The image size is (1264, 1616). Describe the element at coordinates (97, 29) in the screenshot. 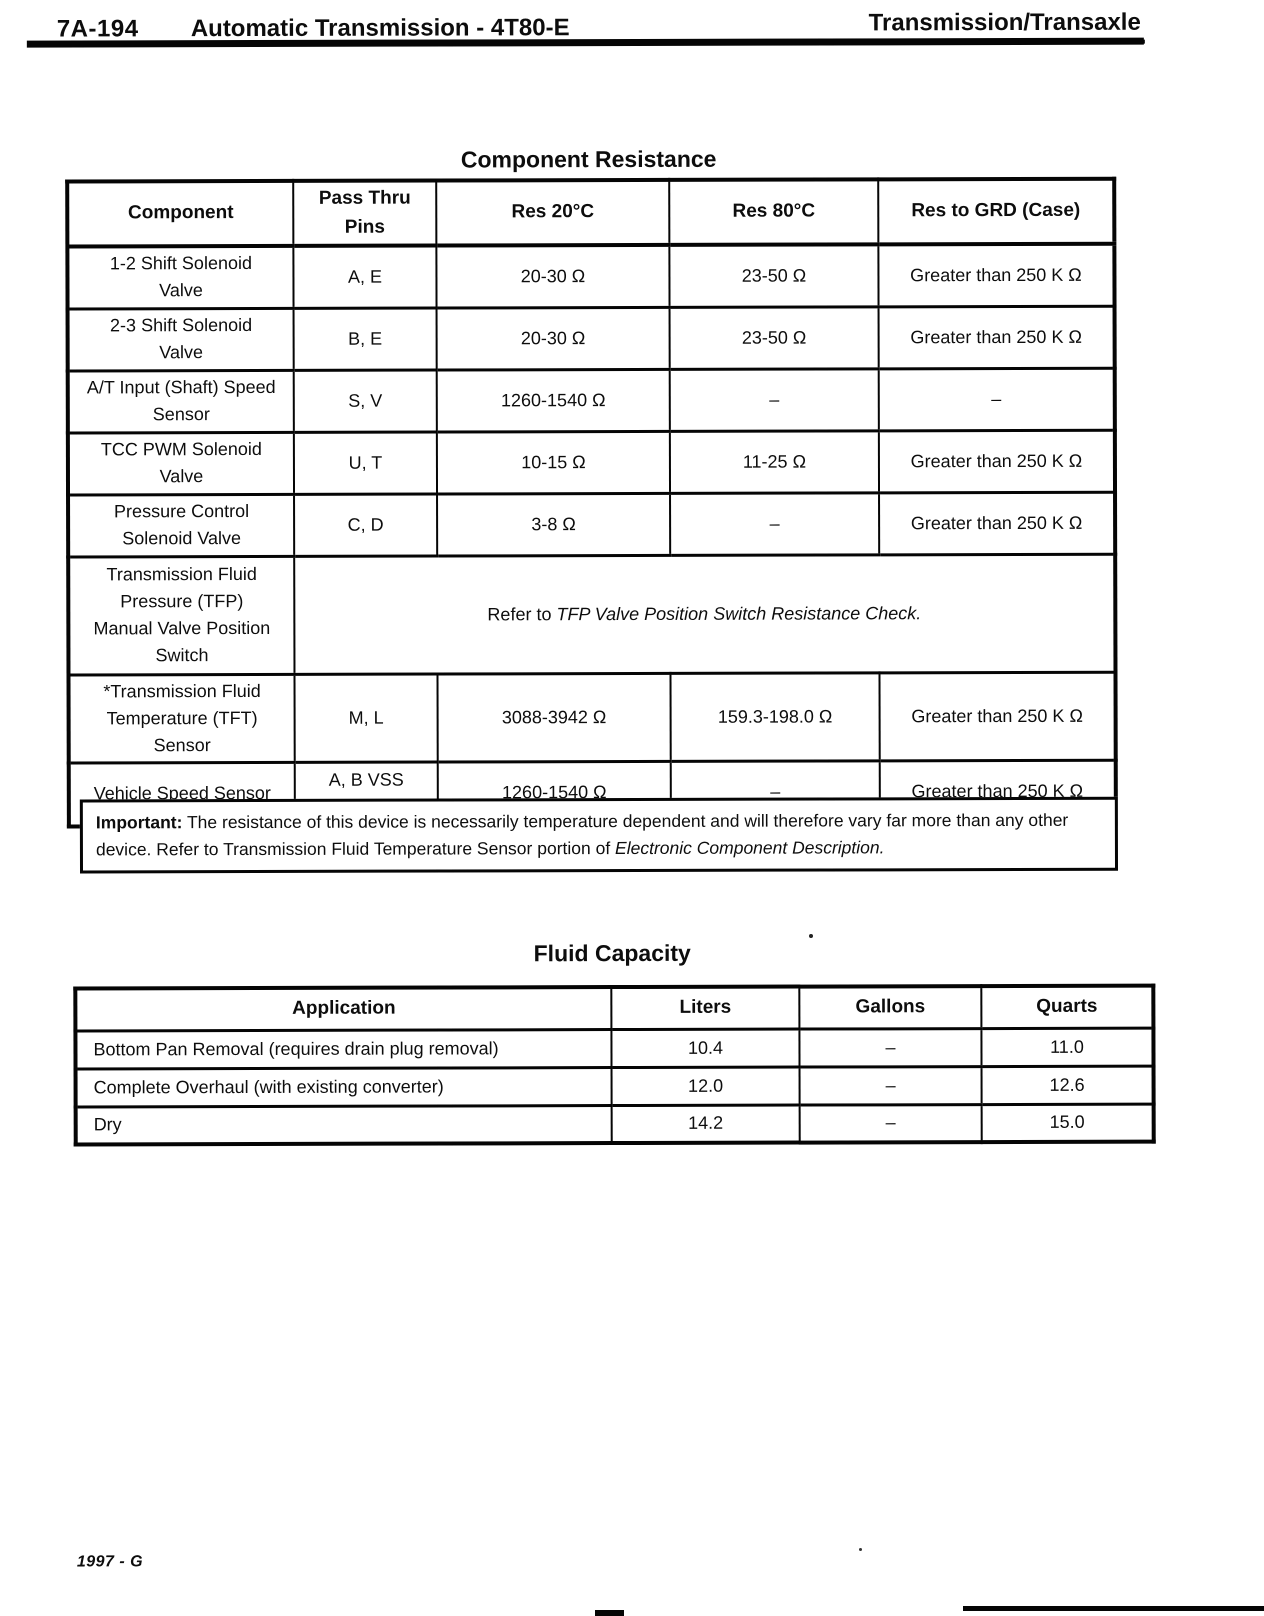

I see `page-number: 7A-194` at that location.